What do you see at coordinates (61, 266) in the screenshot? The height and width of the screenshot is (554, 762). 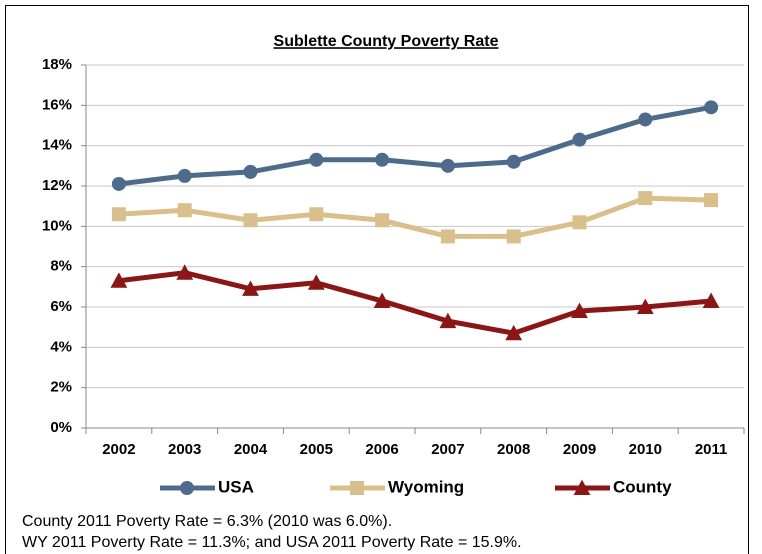 I see `y-tick-label: 8%` at bounding box center [61, 266].